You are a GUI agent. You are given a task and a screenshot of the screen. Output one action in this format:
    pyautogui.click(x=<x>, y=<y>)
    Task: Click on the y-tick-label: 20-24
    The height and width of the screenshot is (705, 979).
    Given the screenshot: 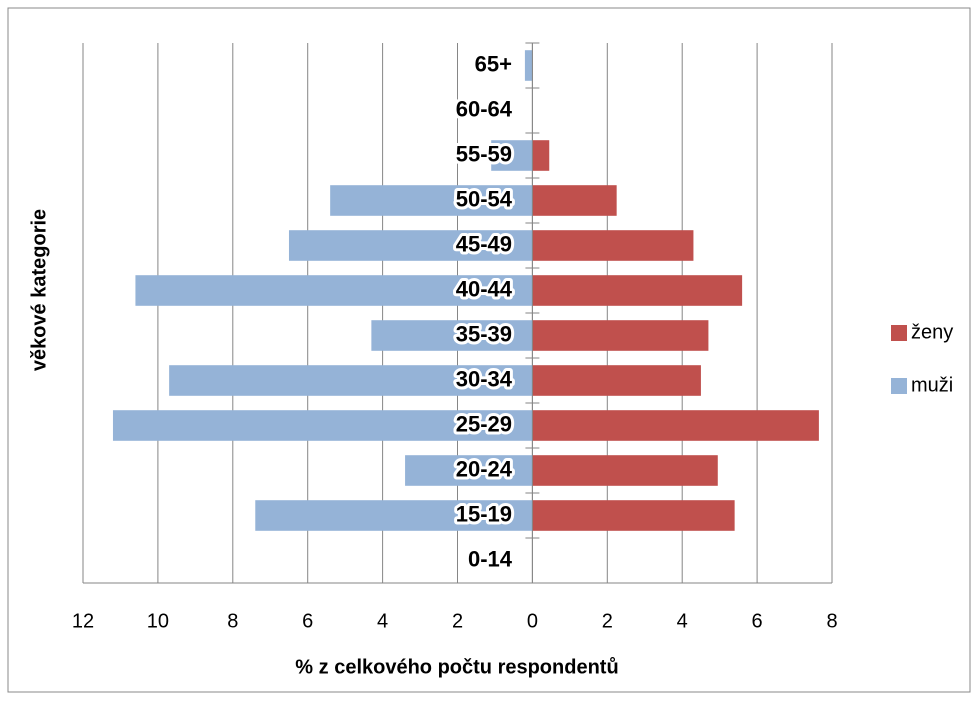 What is the action you would take?
    pyautogui.click(x=484, y=468)
    